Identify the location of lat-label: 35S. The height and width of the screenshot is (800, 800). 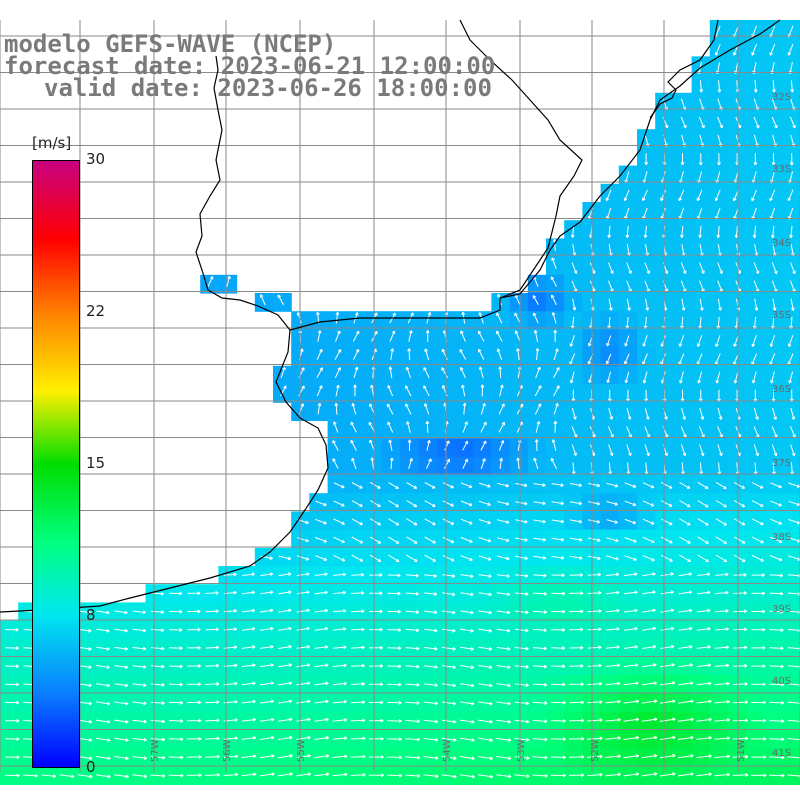
(781, 315).